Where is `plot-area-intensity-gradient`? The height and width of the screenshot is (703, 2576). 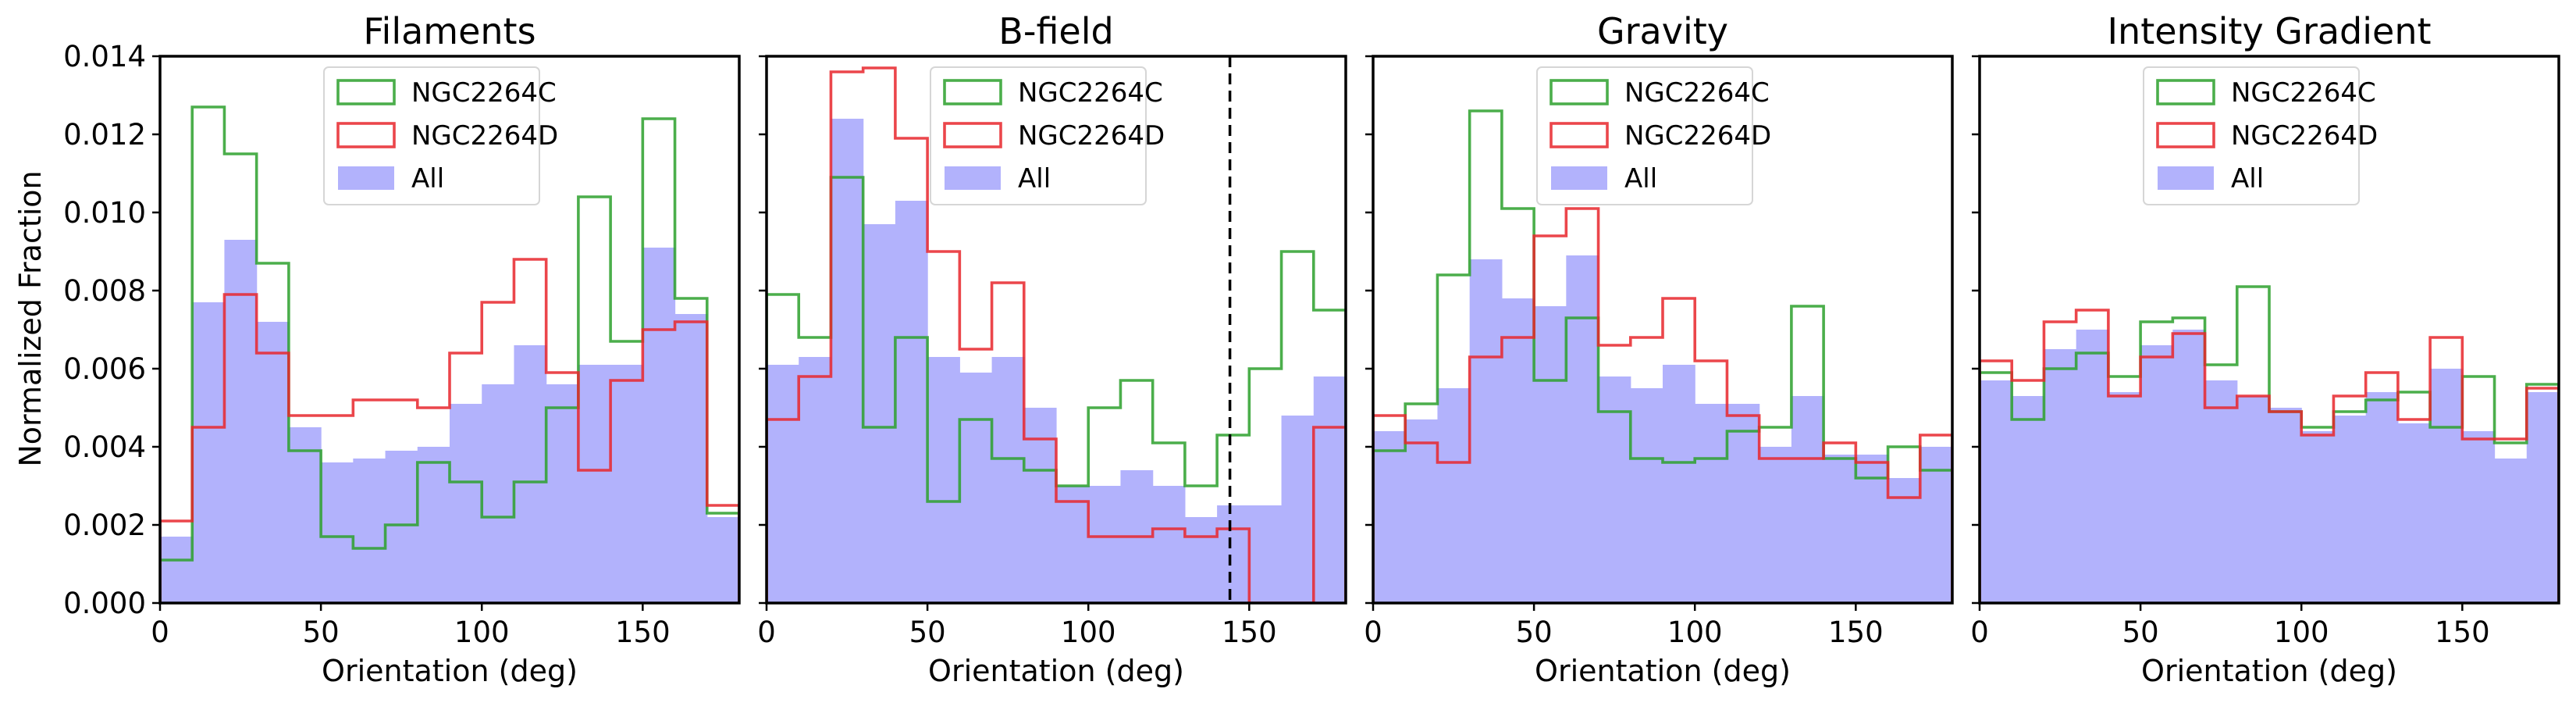
plot-area-intensity-gradient is located at coordinates (2269, 444).